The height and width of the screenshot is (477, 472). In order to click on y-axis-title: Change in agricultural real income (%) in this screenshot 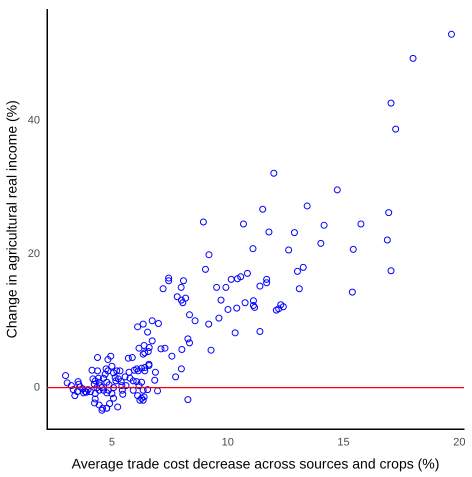, I will do `click(11, 219)`.